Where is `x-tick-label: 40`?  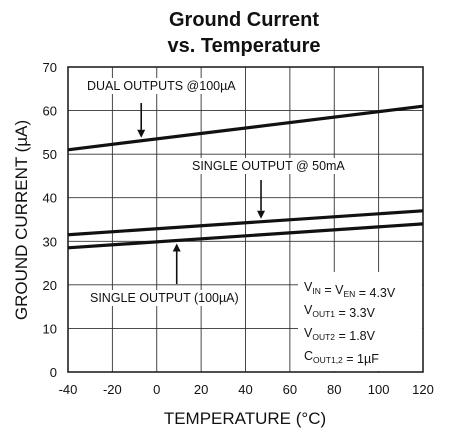
x-tick-label: 40 is located at coordinates (245, 389).